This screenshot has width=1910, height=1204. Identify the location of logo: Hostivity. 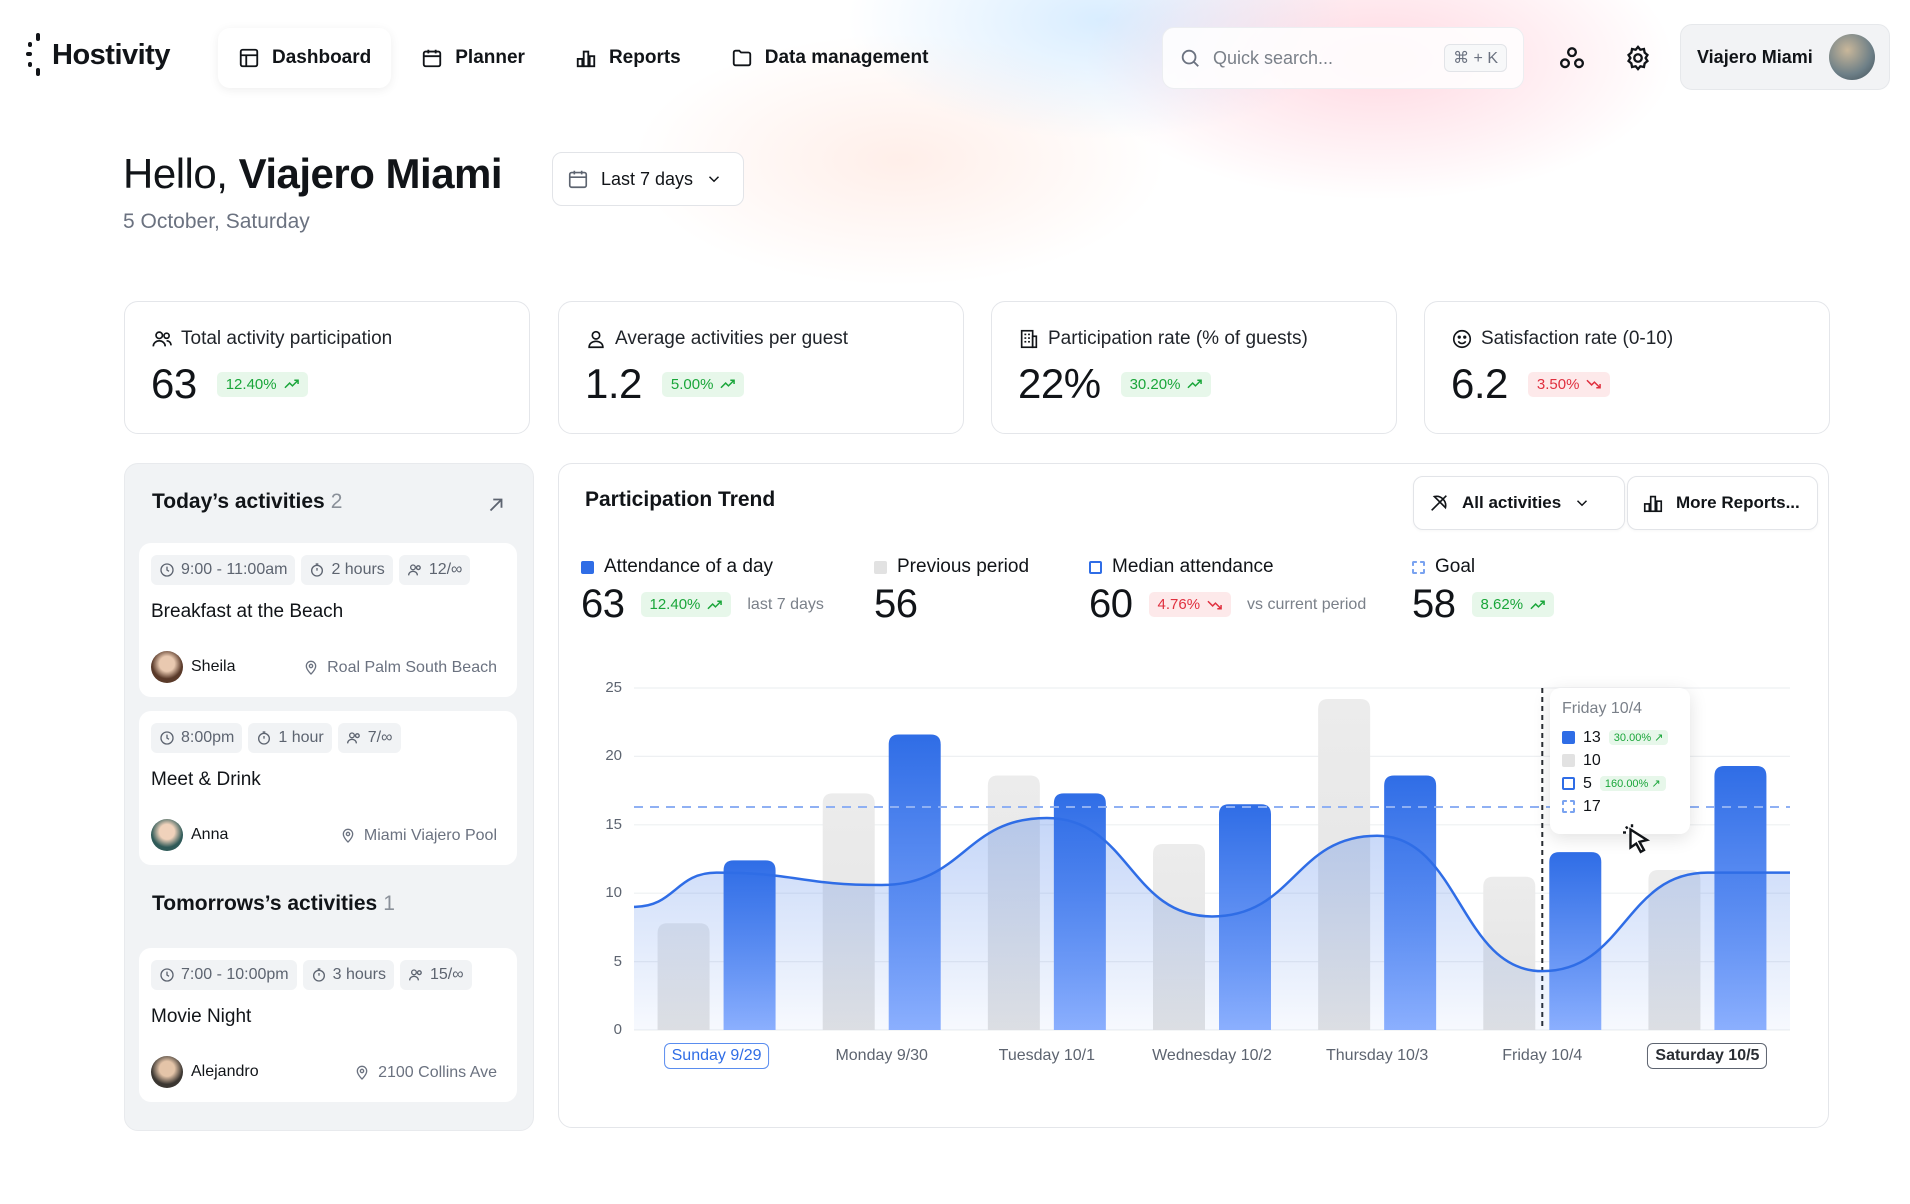
(98, 55).